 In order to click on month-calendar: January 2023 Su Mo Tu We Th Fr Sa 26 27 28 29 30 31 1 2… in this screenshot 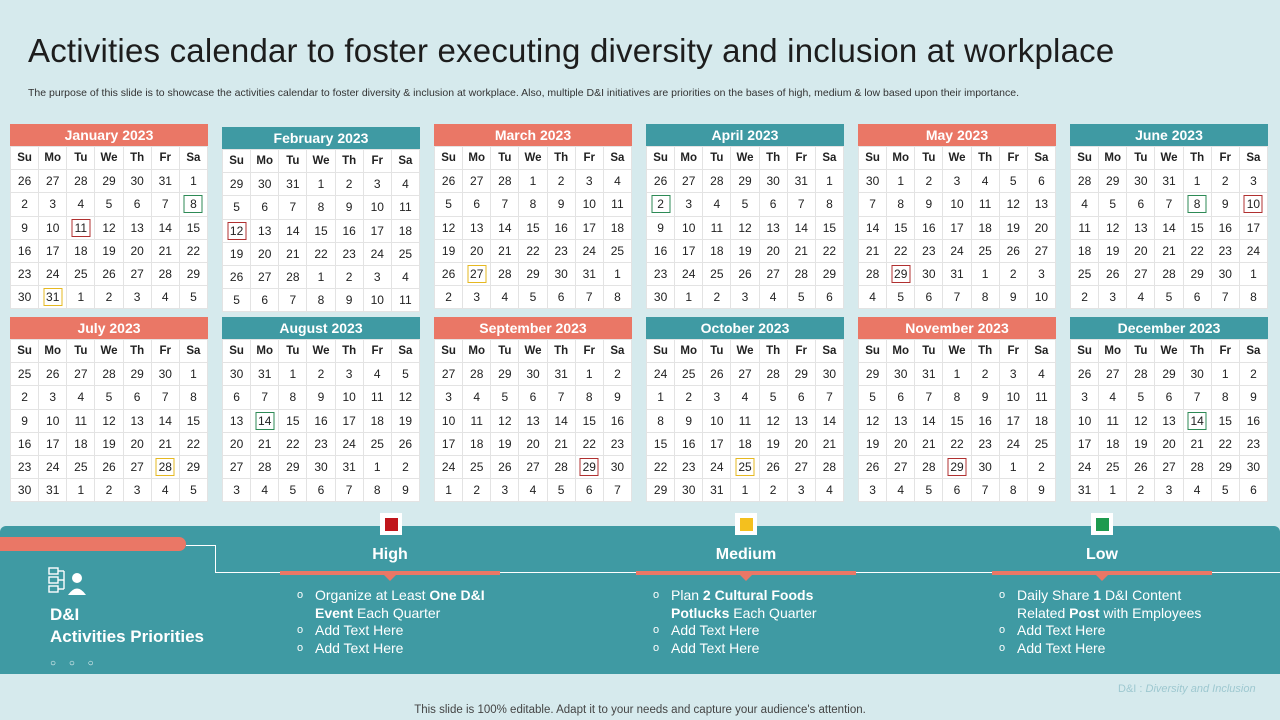, I will do `click(109, 217)`.